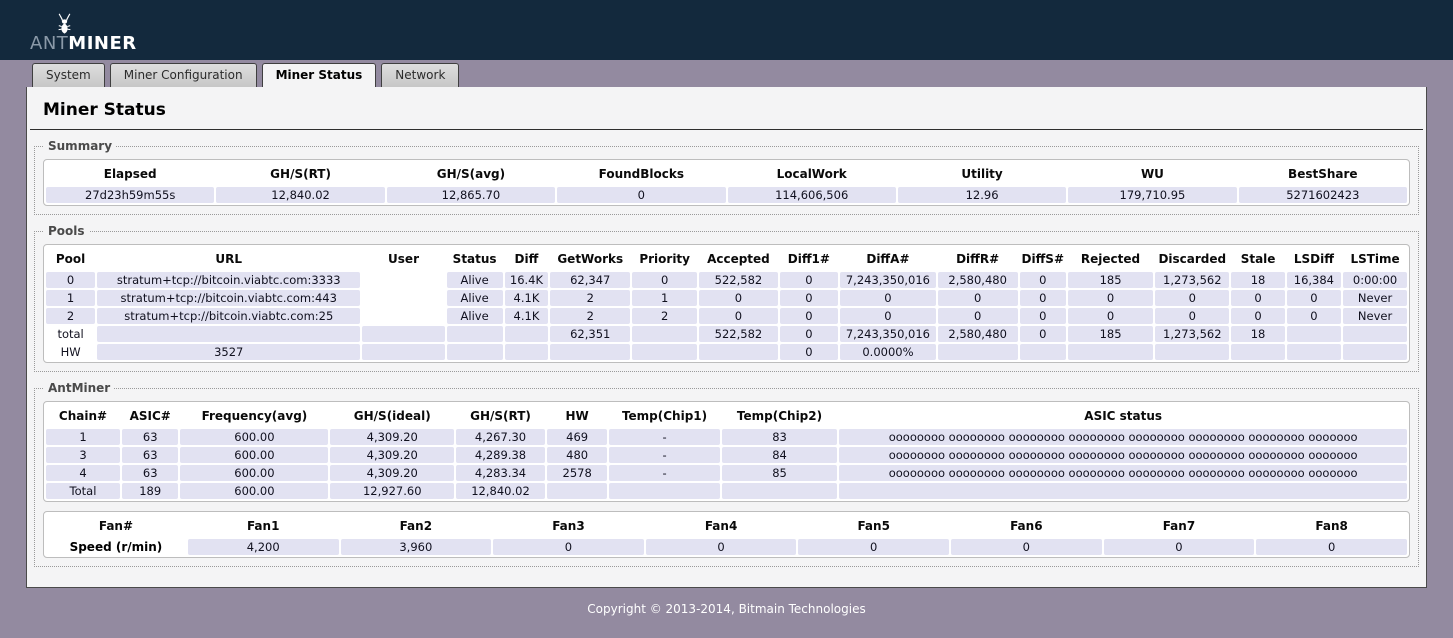 This screenshot has height=638, width=1453. I want to click on antminer-cell: 189, so click(150, 491).